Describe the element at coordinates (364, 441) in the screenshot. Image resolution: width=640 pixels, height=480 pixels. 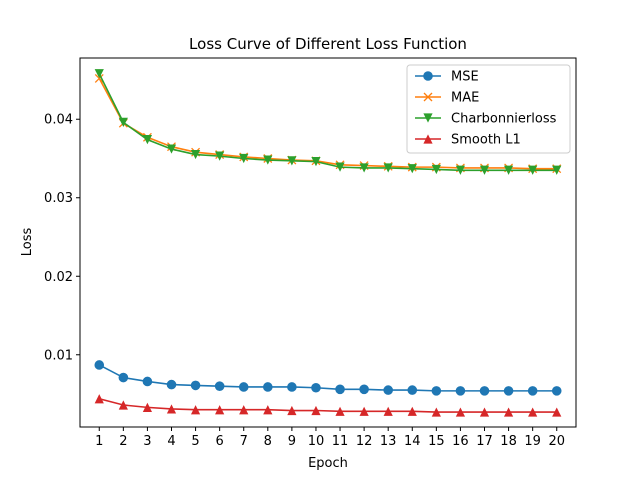
I see `x-tick-label-12: 12` at that location.